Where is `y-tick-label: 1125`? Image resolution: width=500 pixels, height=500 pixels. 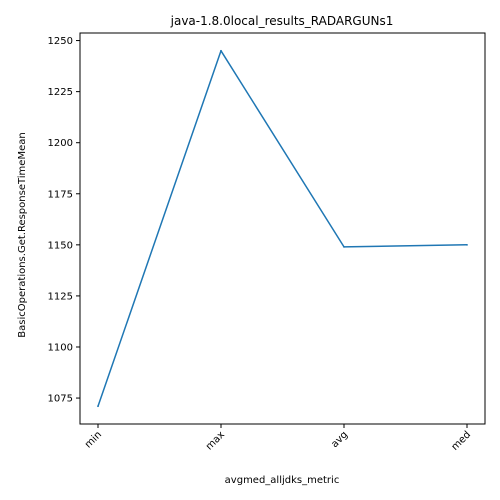 y-tick-label: 1125 is located at coordinates (60, 296).